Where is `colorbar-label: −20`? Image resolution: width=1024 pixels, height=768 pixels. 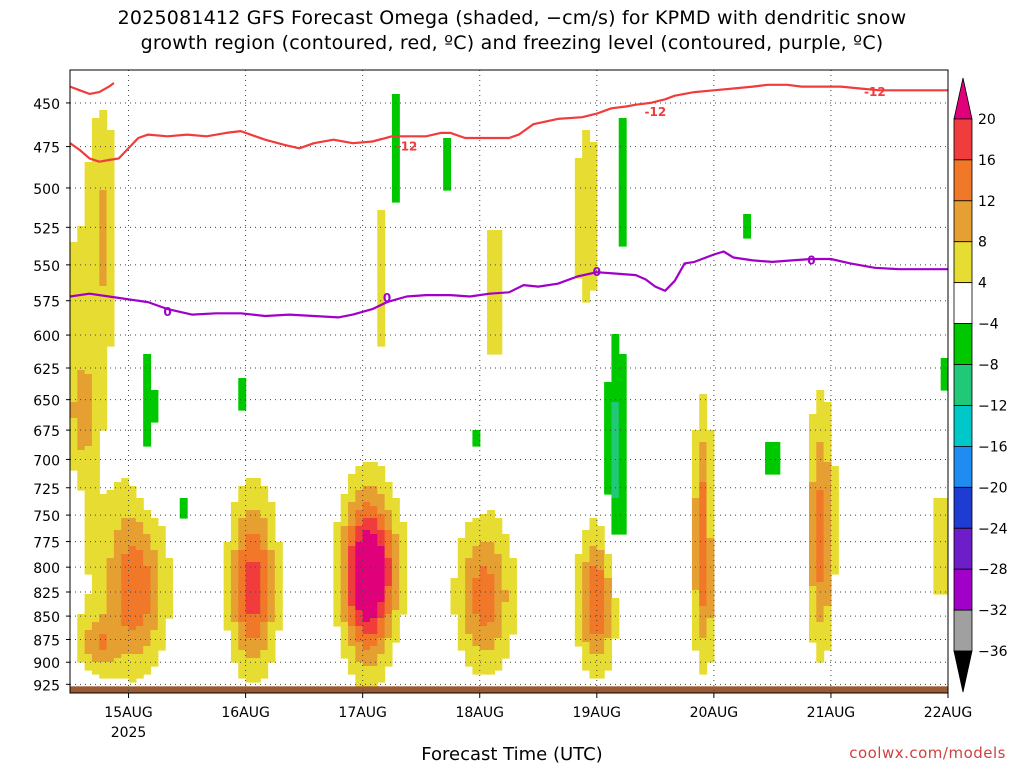
colorbar-label: −20 is located at coordinates (993, 488).